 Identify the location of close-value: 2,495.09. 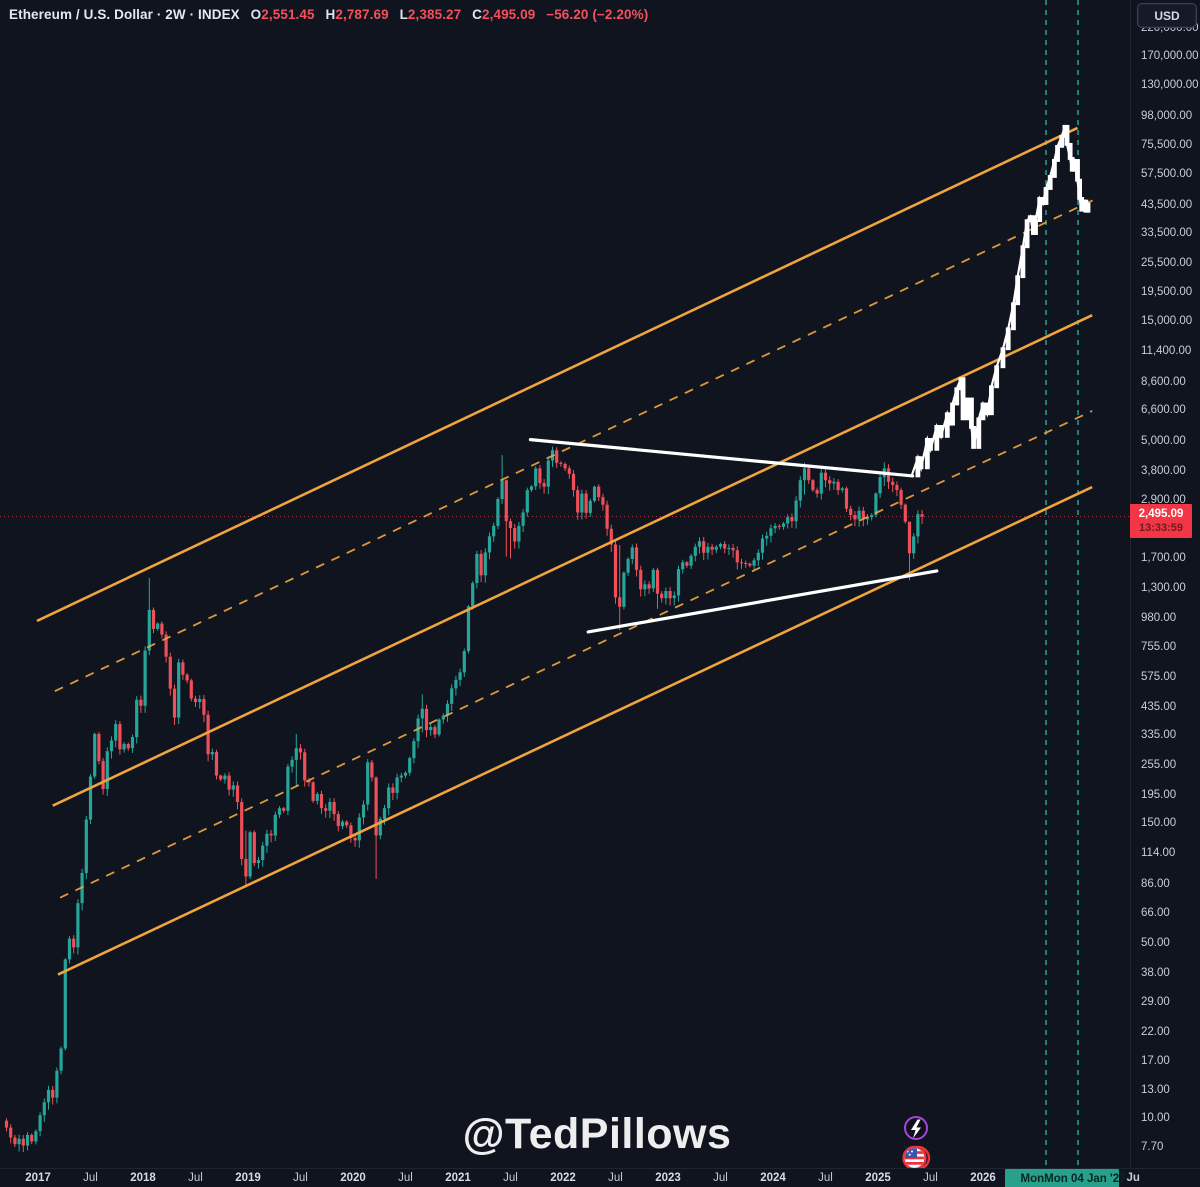
(509, 14).